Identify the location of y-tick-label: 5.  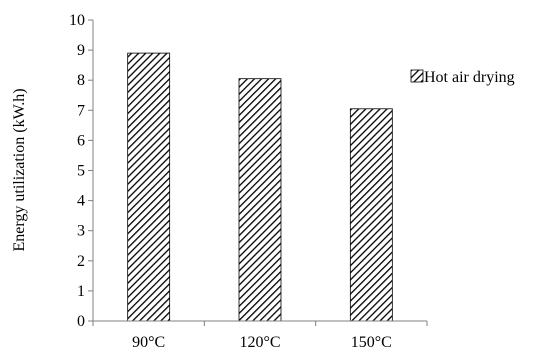
(81, 171).